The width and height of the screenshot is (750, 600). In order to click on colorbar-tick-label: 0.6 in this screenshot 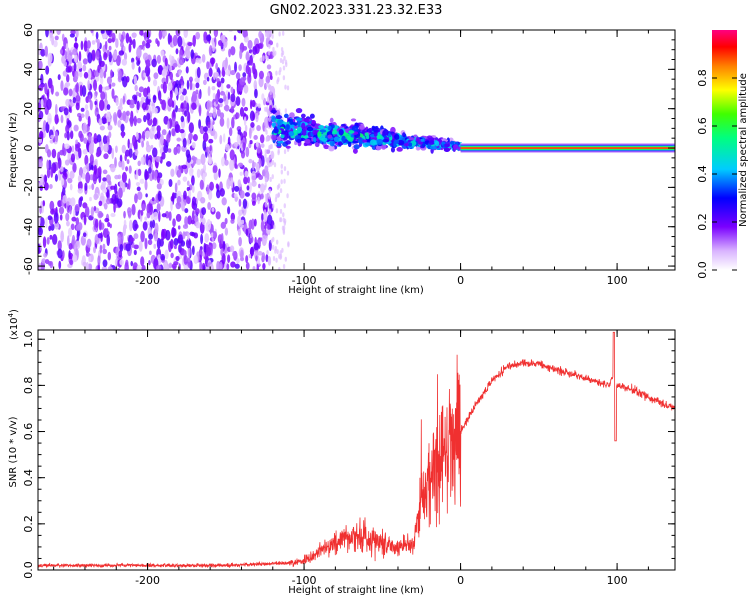, I will do `click(702, 126)`.